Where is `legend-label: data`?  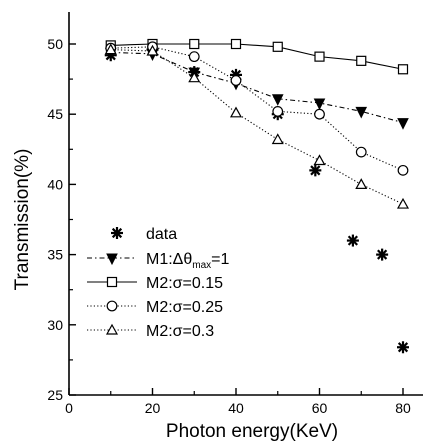 legend-label: data is located at coordinates (161, 234).